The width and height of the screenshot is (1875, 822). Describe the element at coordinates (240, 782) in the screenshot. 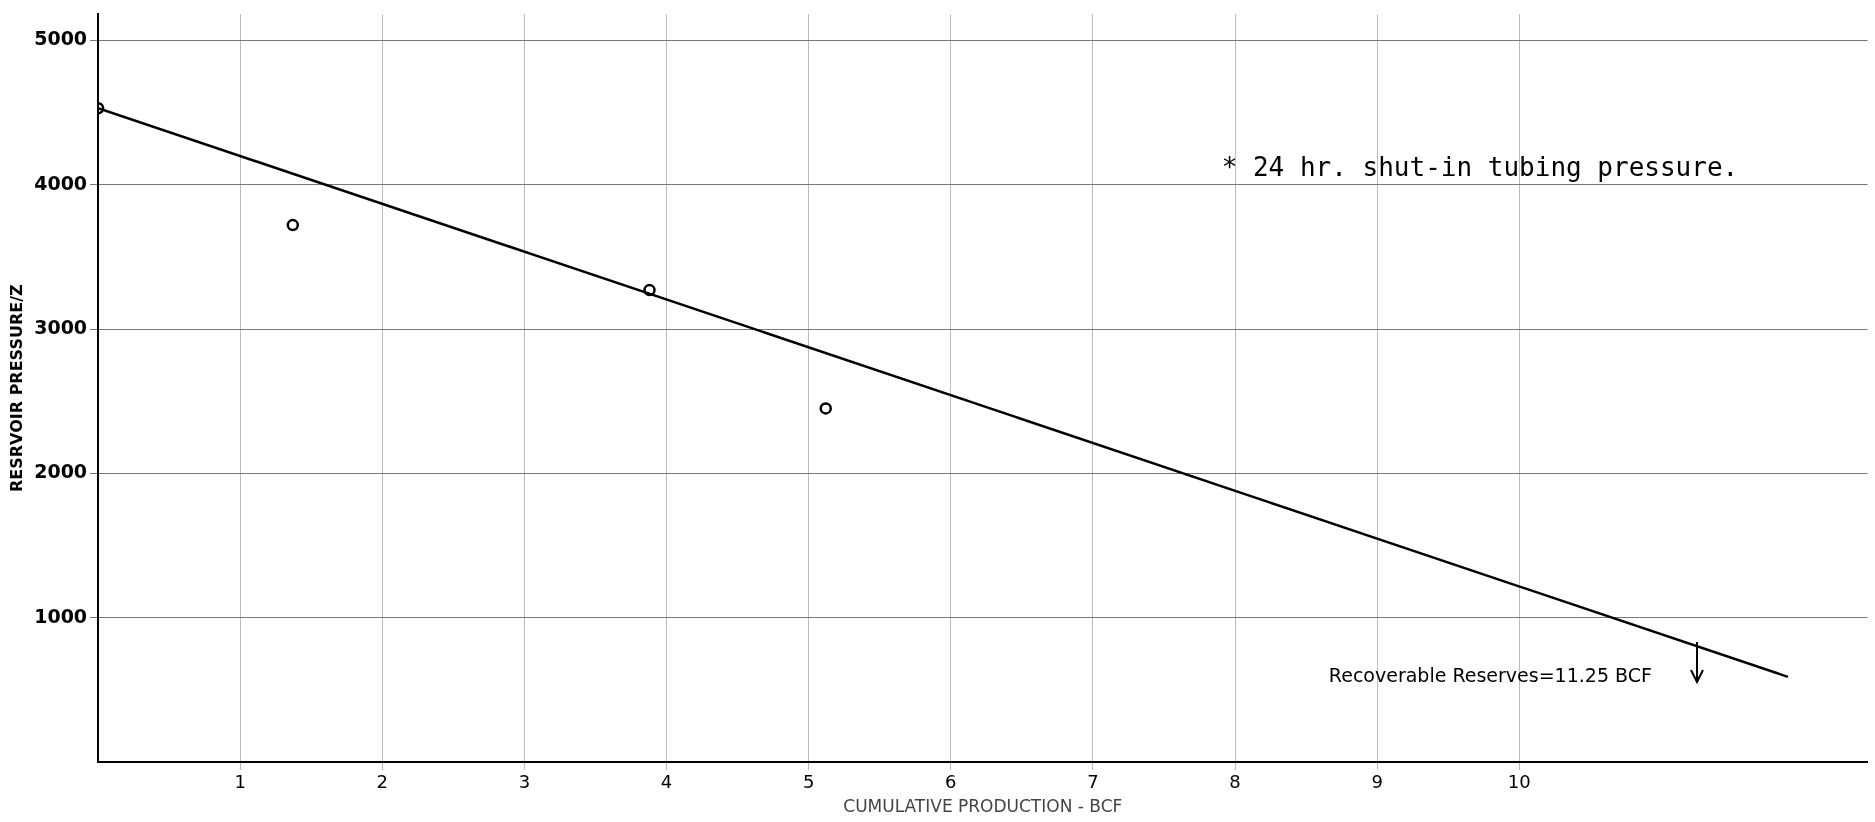

I see `x-tick-label: 1` at that location.